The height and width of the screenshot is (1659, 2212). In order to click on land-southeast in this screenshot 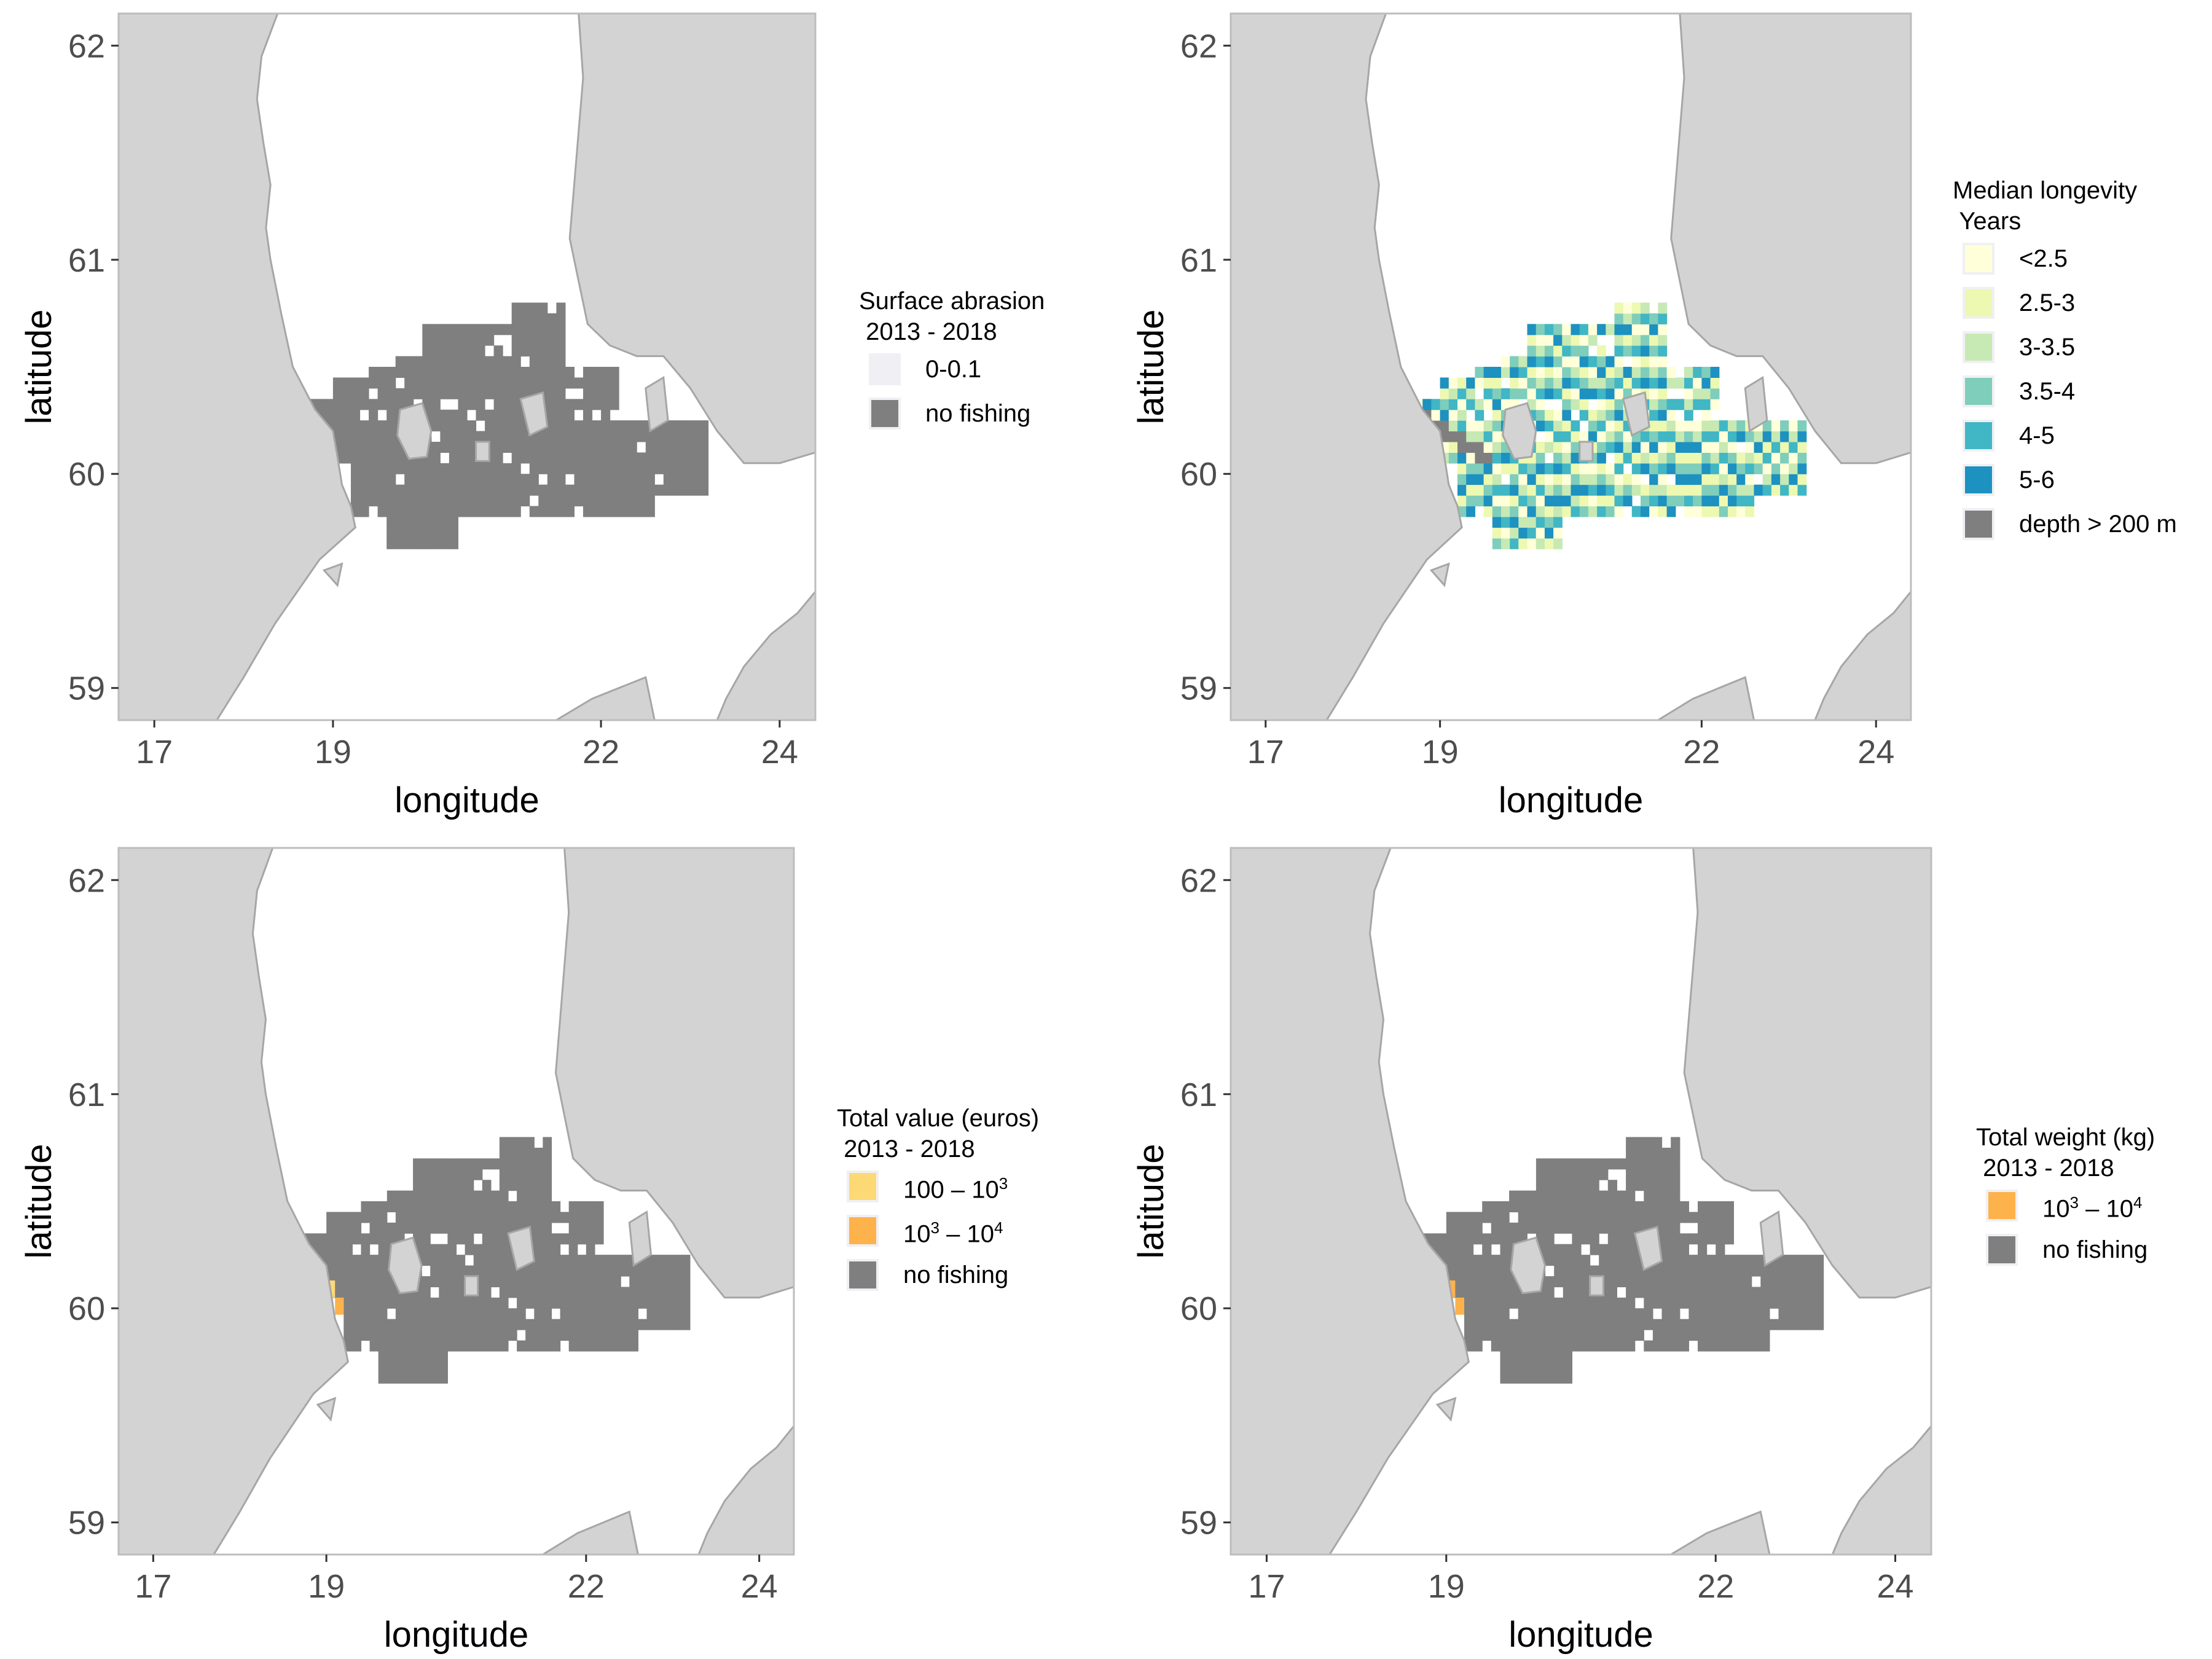, I will do `click(1862, 655)`.